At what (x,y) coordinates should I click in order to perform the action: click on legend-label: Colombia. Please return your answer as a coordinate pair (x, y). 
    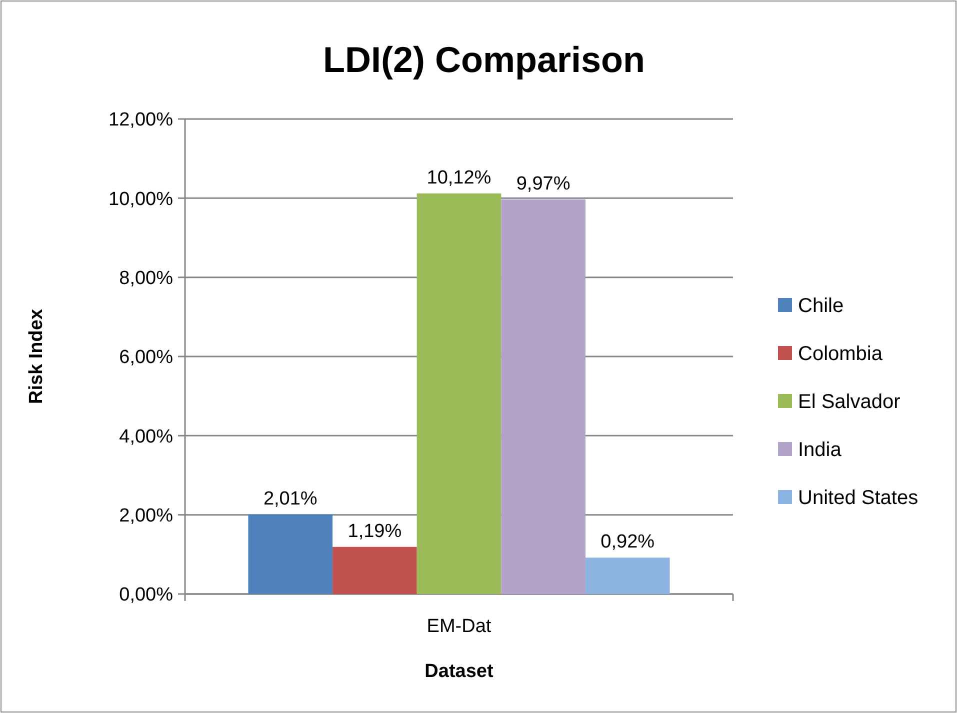
    Looking at the image, I should click on (841, 354).